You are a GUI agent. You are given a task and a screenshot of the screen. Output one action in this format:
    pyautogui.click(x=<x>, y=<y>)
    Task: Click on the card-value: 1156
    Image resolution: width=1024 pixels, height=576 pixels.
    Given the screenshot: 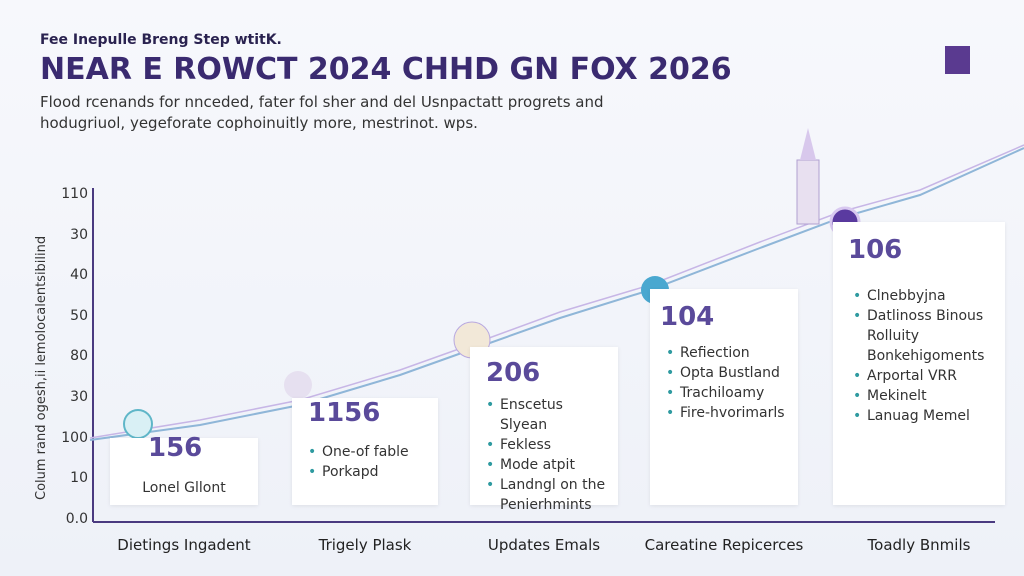 What is the action you would take?
    pyautogui.click(x=344, y=413)
    